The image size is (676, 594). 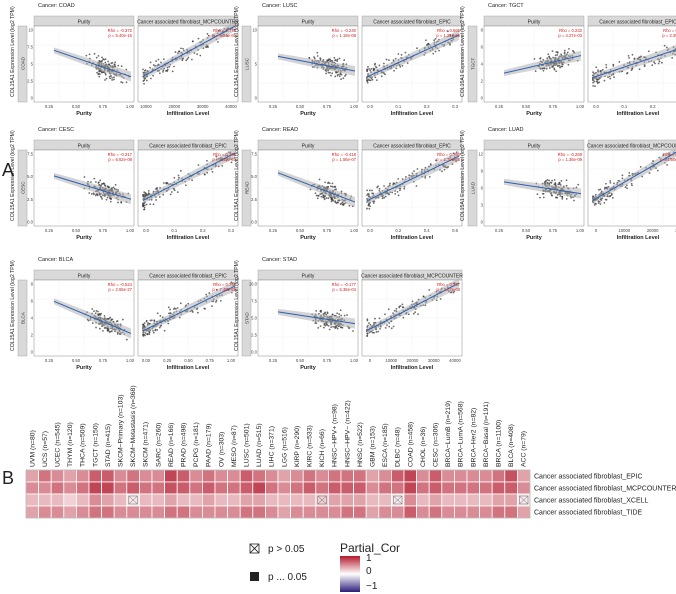 I want to click on rho-annotation: Rho = 0.706, so click(x=225, y=154).